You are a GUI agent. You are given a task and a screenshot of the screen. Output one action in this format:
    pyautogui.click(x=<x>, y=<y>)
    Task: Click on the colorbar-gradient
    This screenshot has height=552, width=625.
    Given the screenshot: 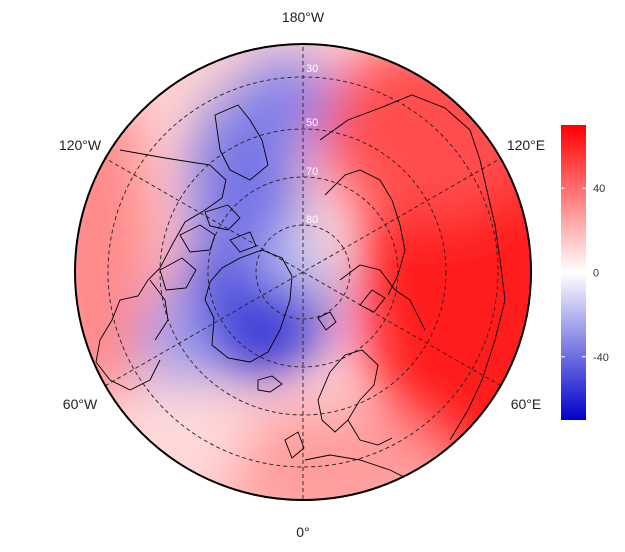 What is the action you would take?
    pyautogui.click(x=573, y=272)
    